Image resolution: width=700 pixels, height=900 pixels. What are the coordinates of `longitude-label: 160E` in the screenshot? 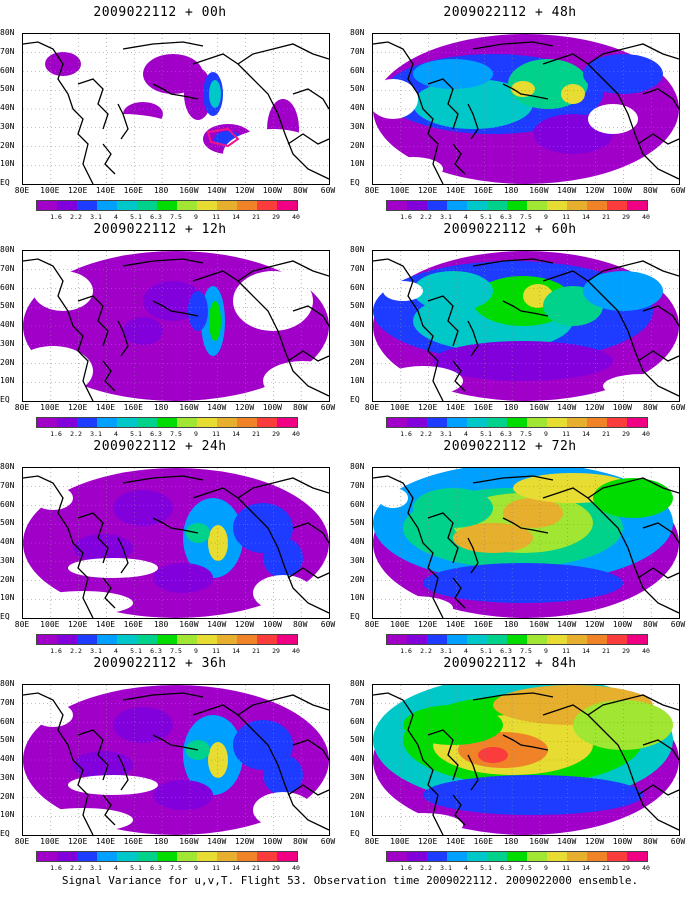 It's located at (483, 407).